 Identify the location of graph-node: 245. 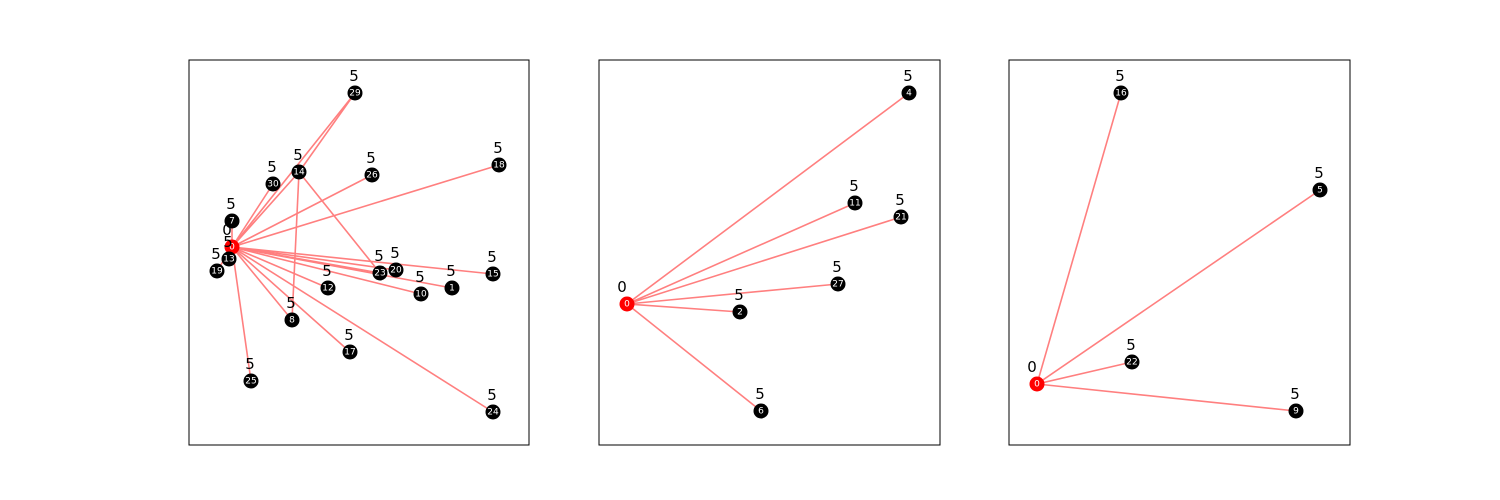
(493, 403).